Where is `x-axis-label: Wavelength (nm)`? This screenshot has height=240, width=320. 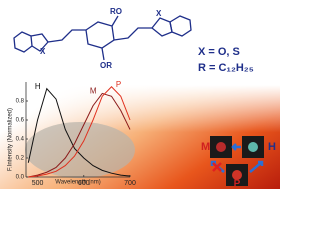
x-axis-label: Wavelength (nm) is located at coordinates (77, 183).